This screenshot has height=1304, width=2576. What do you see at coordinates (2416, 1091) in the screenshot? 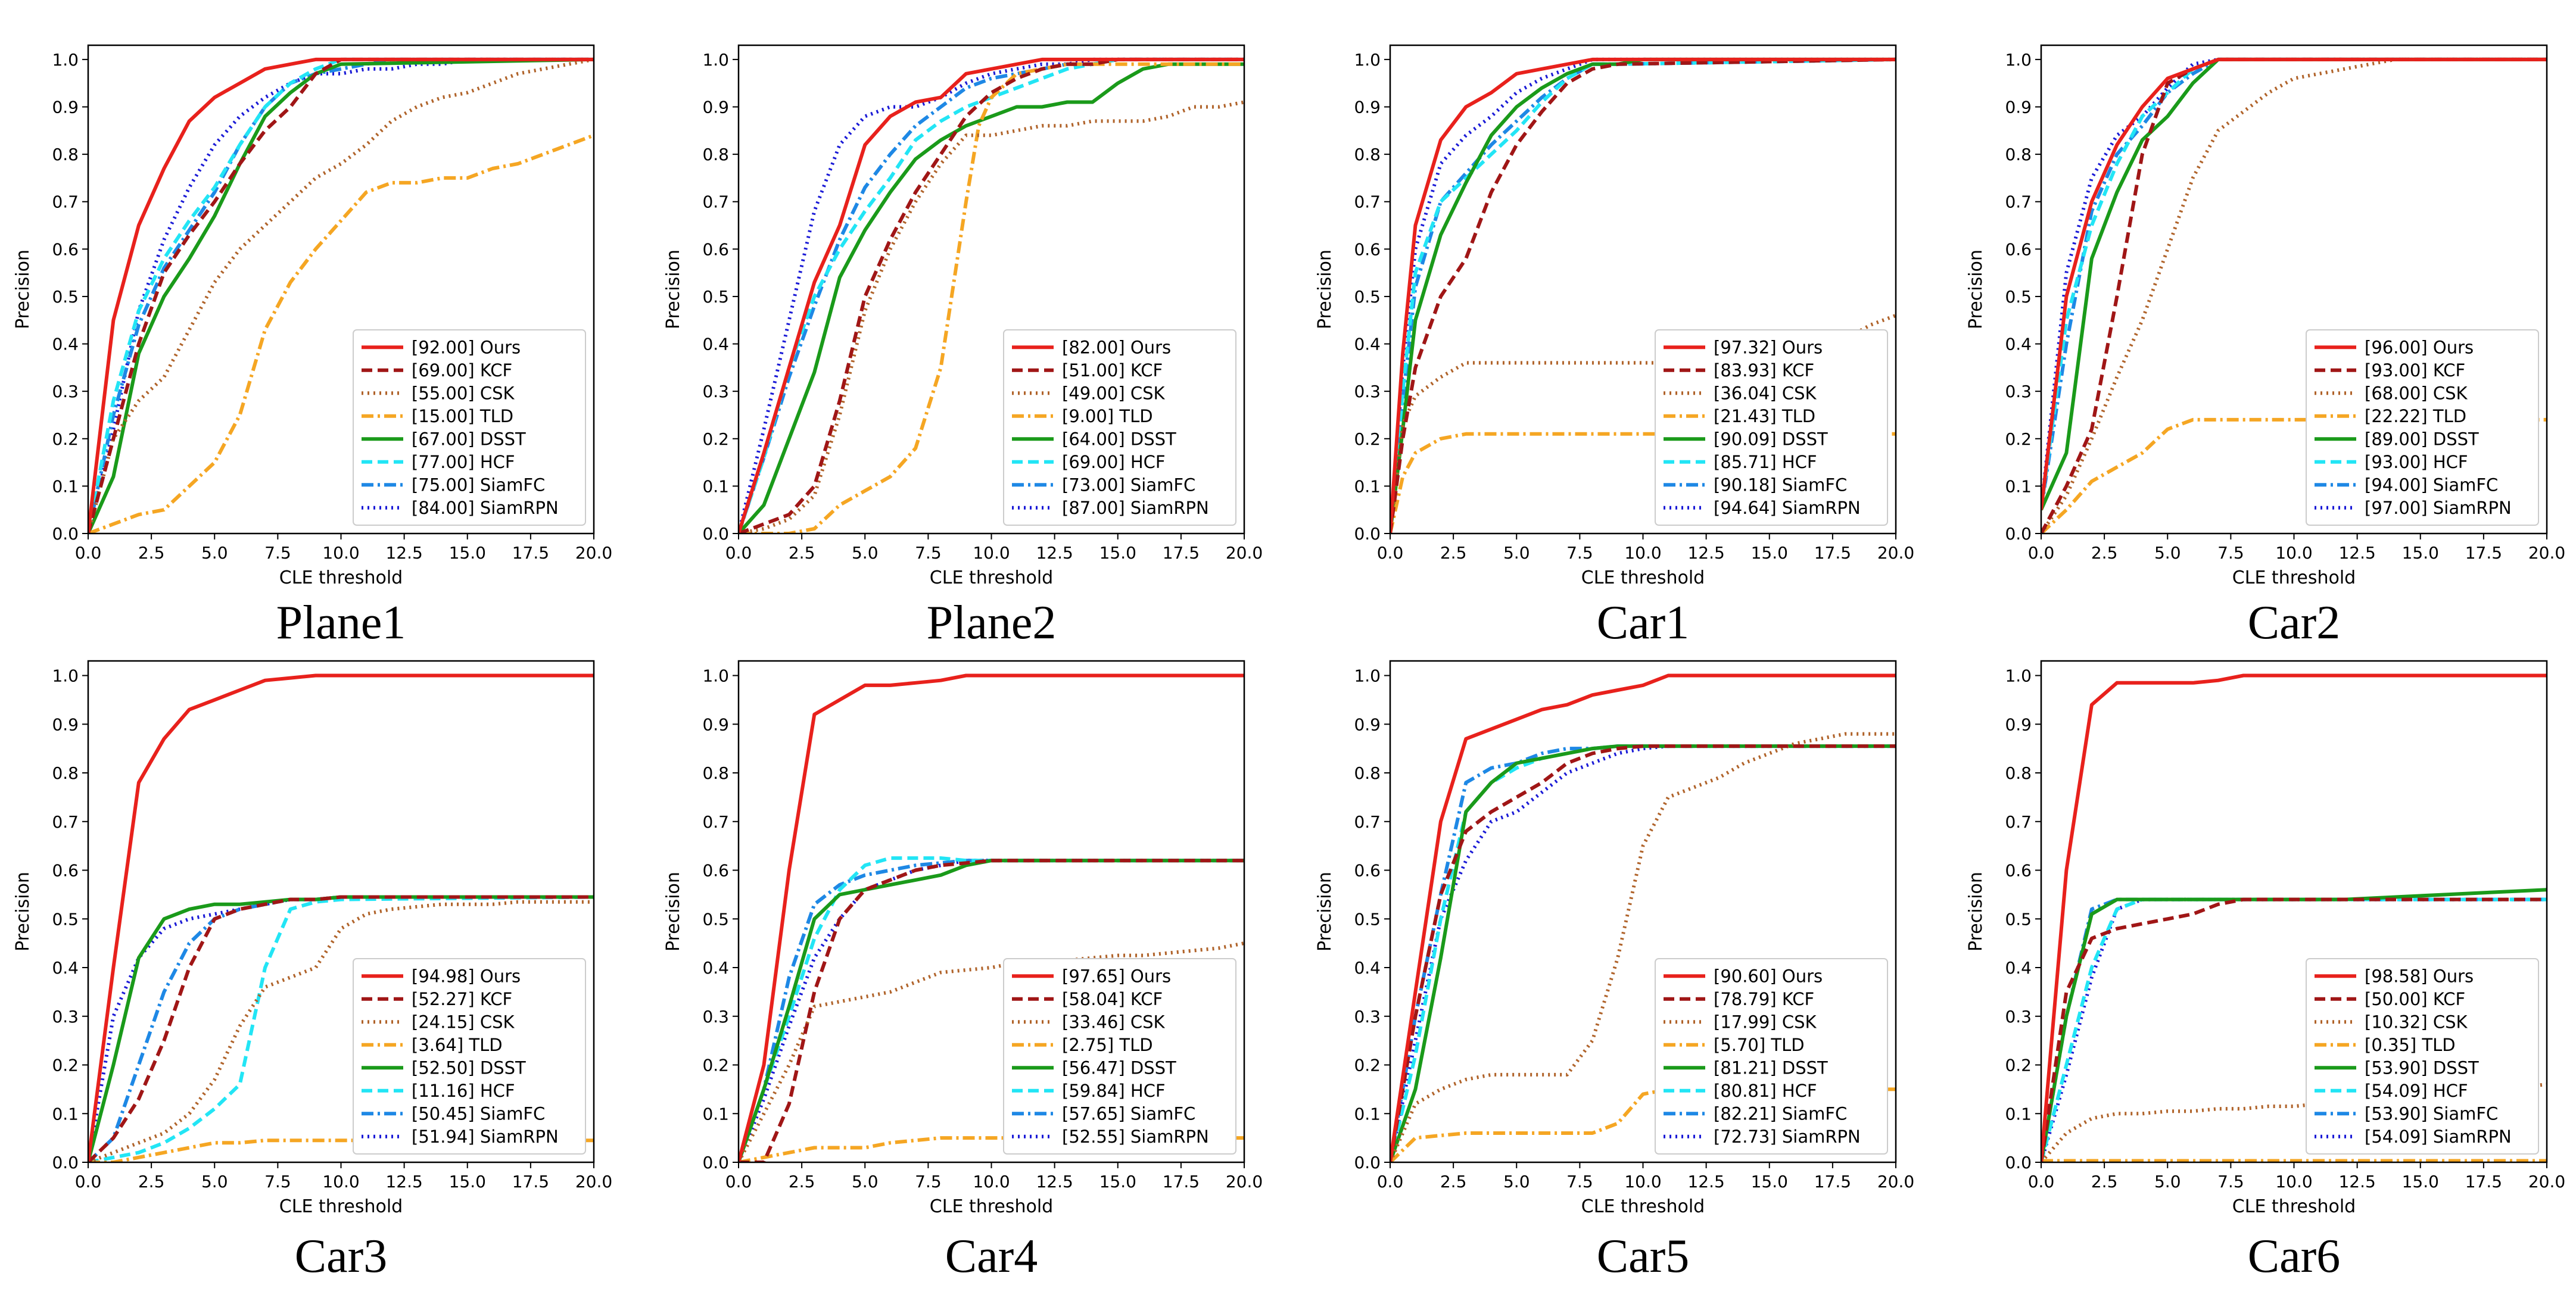
I see `legend-label-hcf: [54.09] HCF` at bounding box center [2416, 1091].